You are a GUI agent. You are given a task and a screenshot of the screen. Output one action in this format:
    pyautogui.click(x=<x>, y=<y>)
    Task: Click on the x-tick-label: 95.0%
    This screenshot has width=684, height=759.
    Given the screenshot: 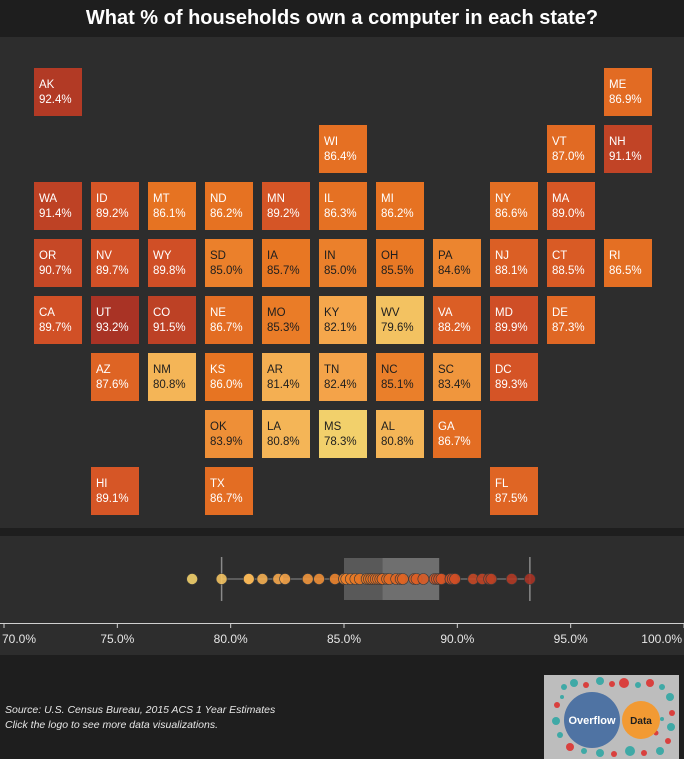 What is the action you would take?
    pyautogui.click(x=571, y=639)
    